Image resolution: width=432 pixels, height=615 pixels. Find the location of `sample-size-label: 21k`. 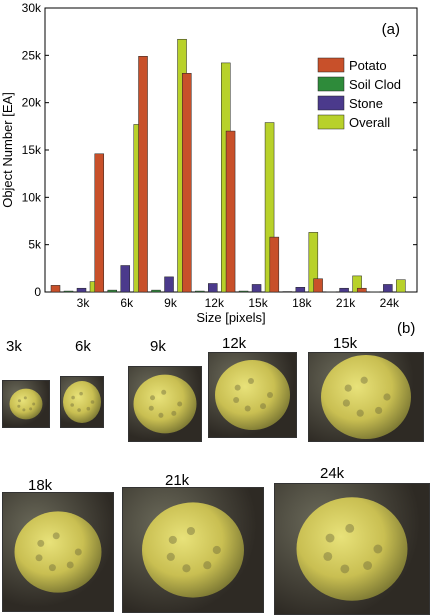

sample-size-label: 21k is located at coordinates (177, 480).